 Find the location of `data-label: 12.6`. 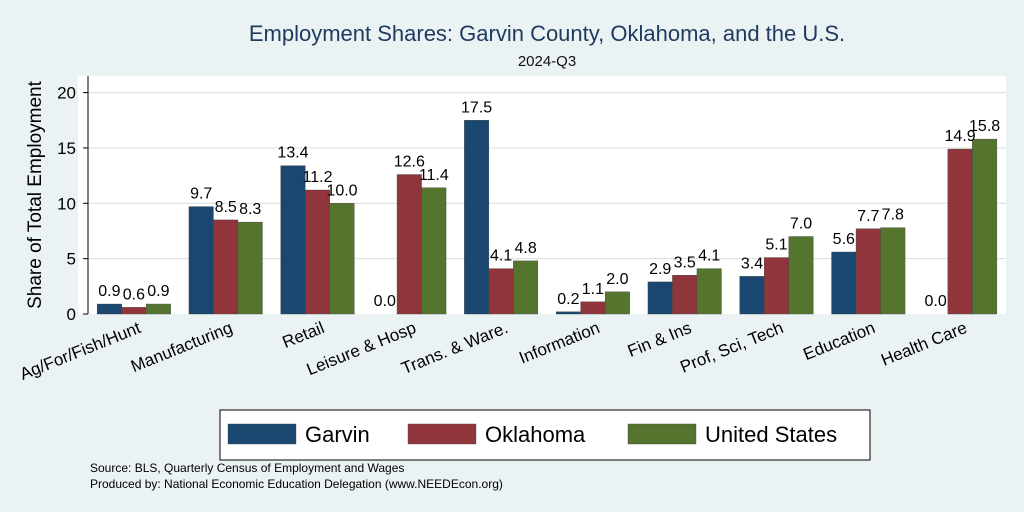

data-label: 12.6 is located at coordinates (409, 162).